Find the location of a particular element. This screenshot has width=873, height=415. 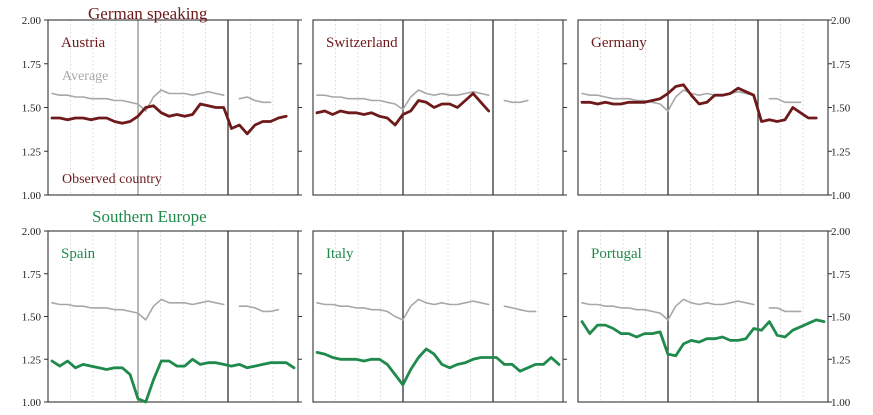

panel-name-spain: Spain is located at coordinates (78, 254).